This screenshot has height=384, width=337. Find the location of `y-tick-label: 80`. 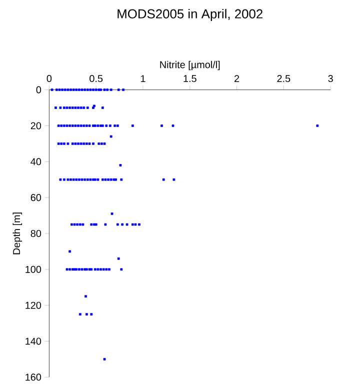

y-tick-label: 80 is located at coordinates (35, 234).